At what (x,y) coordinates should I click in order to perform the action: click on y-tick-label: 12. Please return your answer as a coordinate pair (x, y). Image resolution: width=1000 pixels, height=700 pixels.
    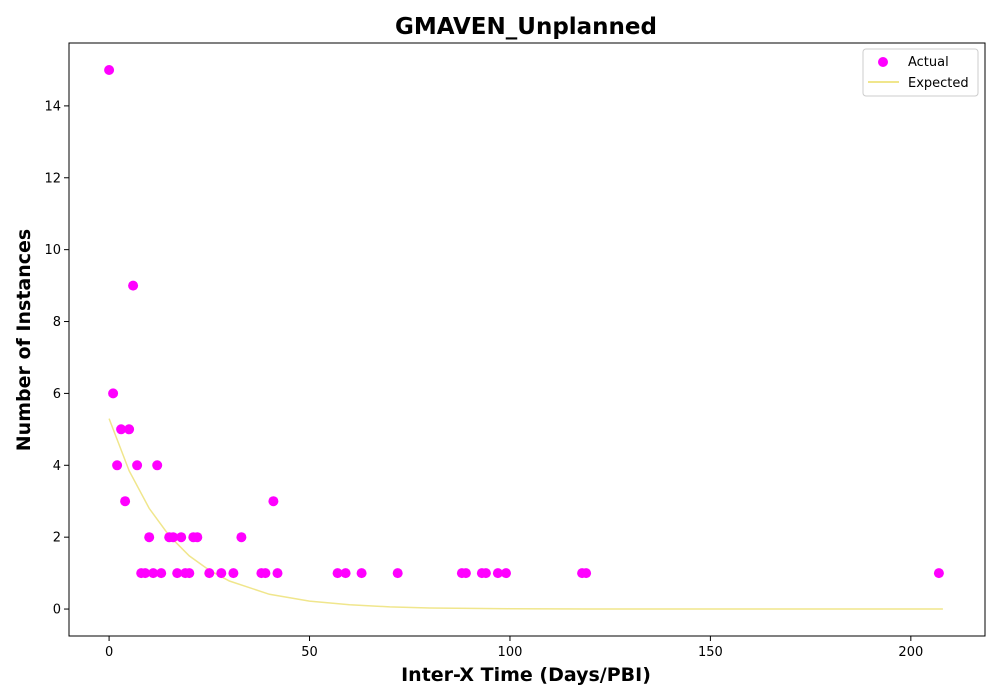
    Looking at the image, I should click on (52, 178).